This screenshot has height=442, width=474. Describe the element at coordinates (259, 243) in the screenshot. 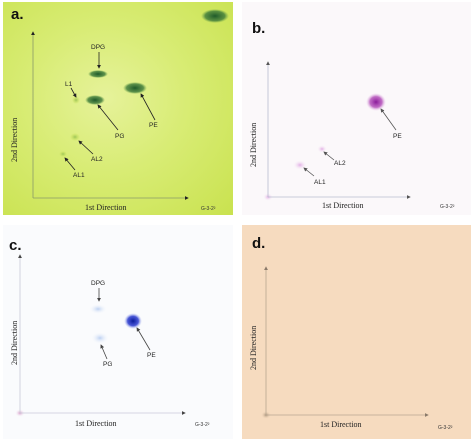

I see `panel-letter-d: d.` at that location.